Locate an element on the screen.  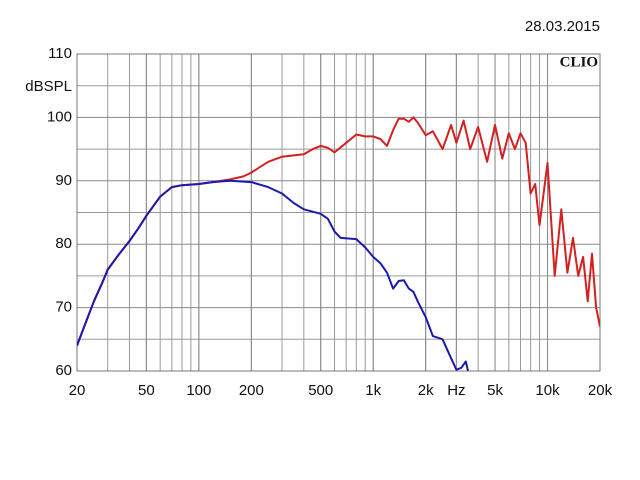
x-tick-label: 10k is located at coordinates (547, 390).